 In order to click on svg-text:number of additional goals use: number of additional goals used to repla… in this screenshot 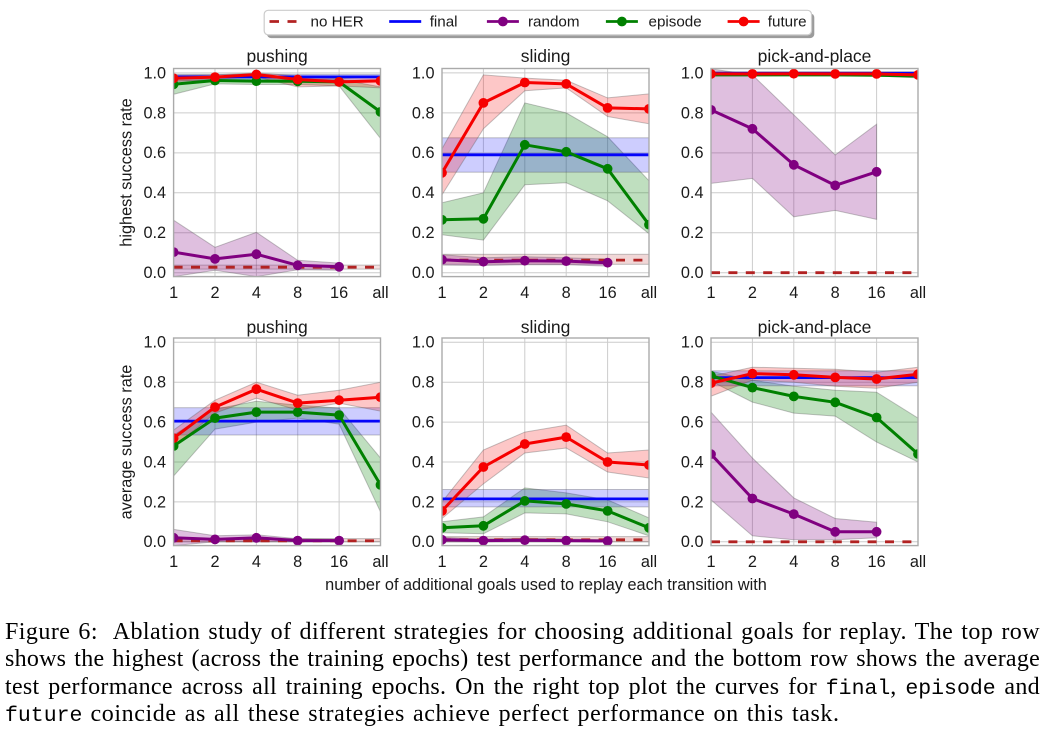, I will do `click(546, 585)`.